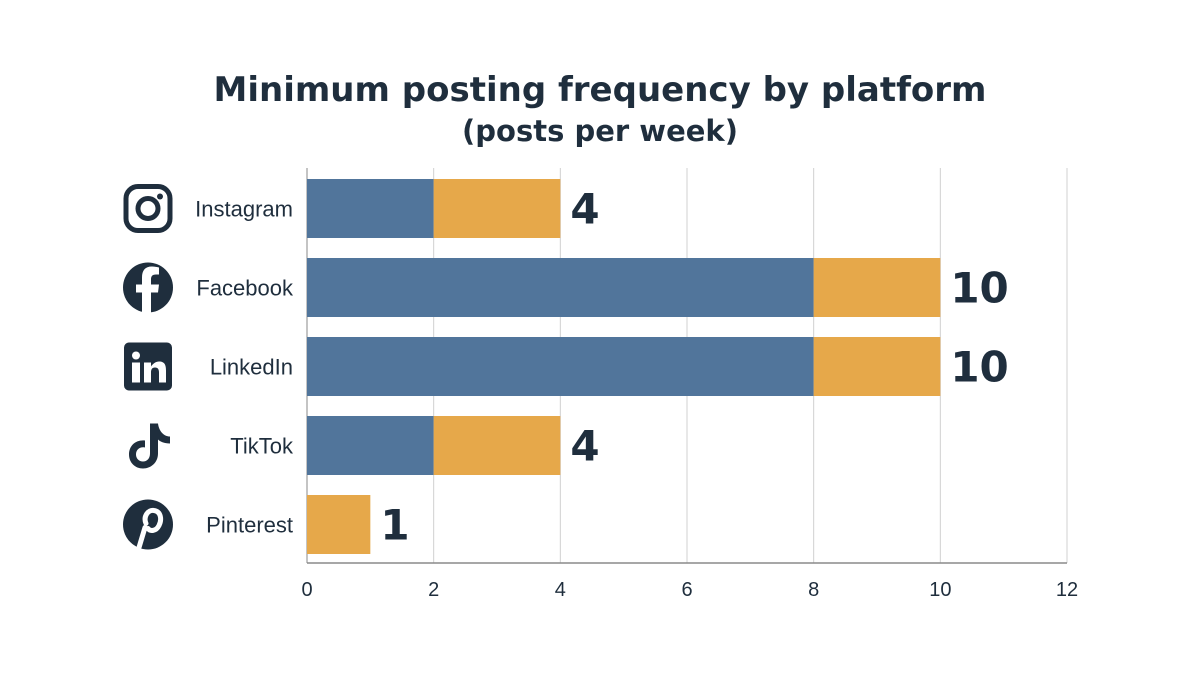 Image resolution: width=1200 pixels, height=675 pixels. What do you see at coordinates (262, 446) in the screenshot?
I see `category-label: TikTok` at bounding box center [262, 446].